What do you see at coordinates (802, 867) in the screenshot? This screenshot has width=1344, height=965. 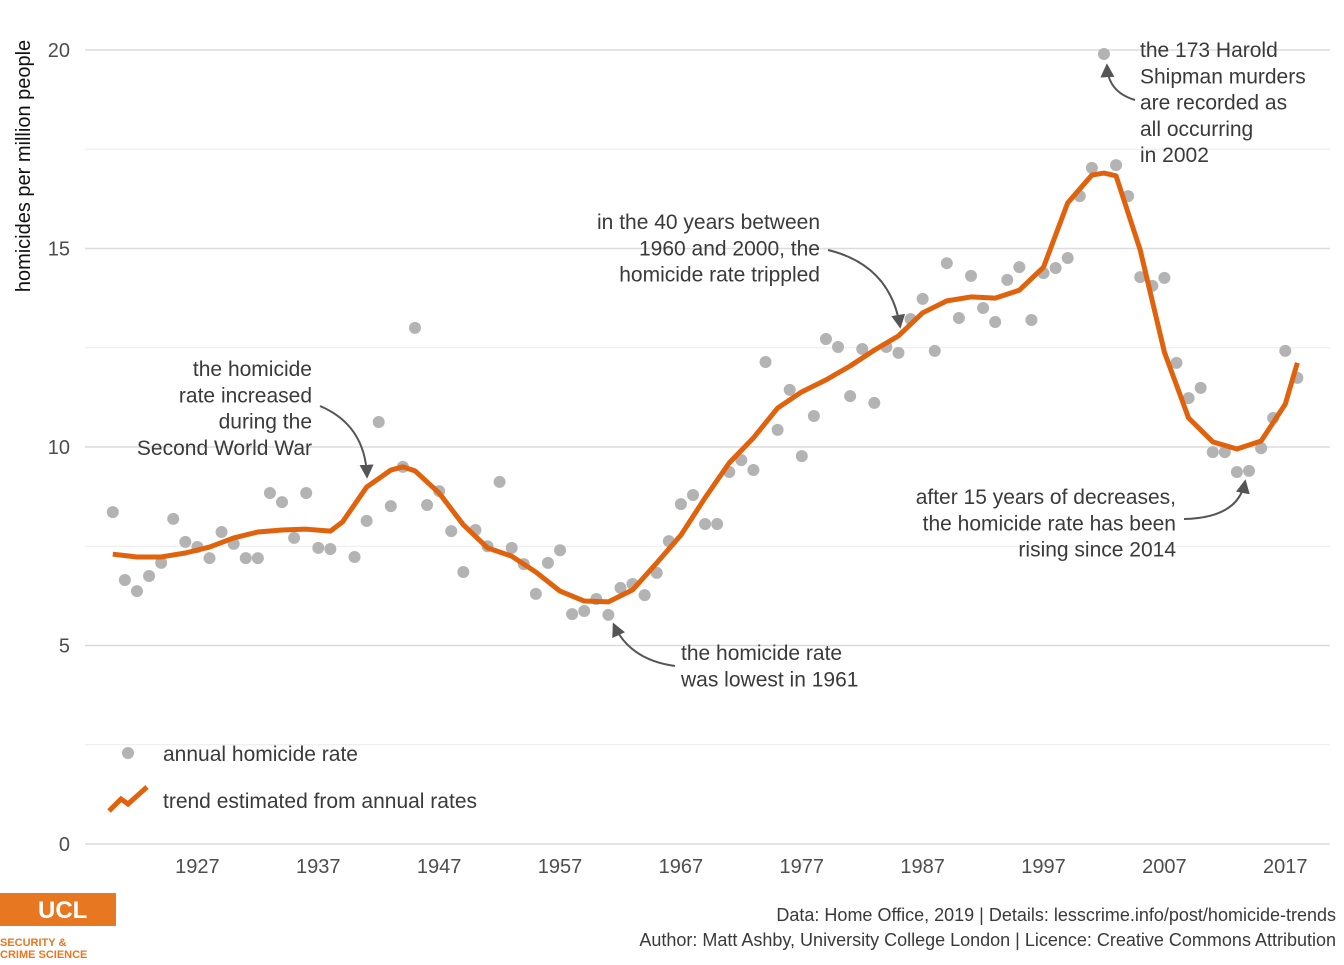 I see `x-tick-label: 1977` at bounding box center [802, 867].